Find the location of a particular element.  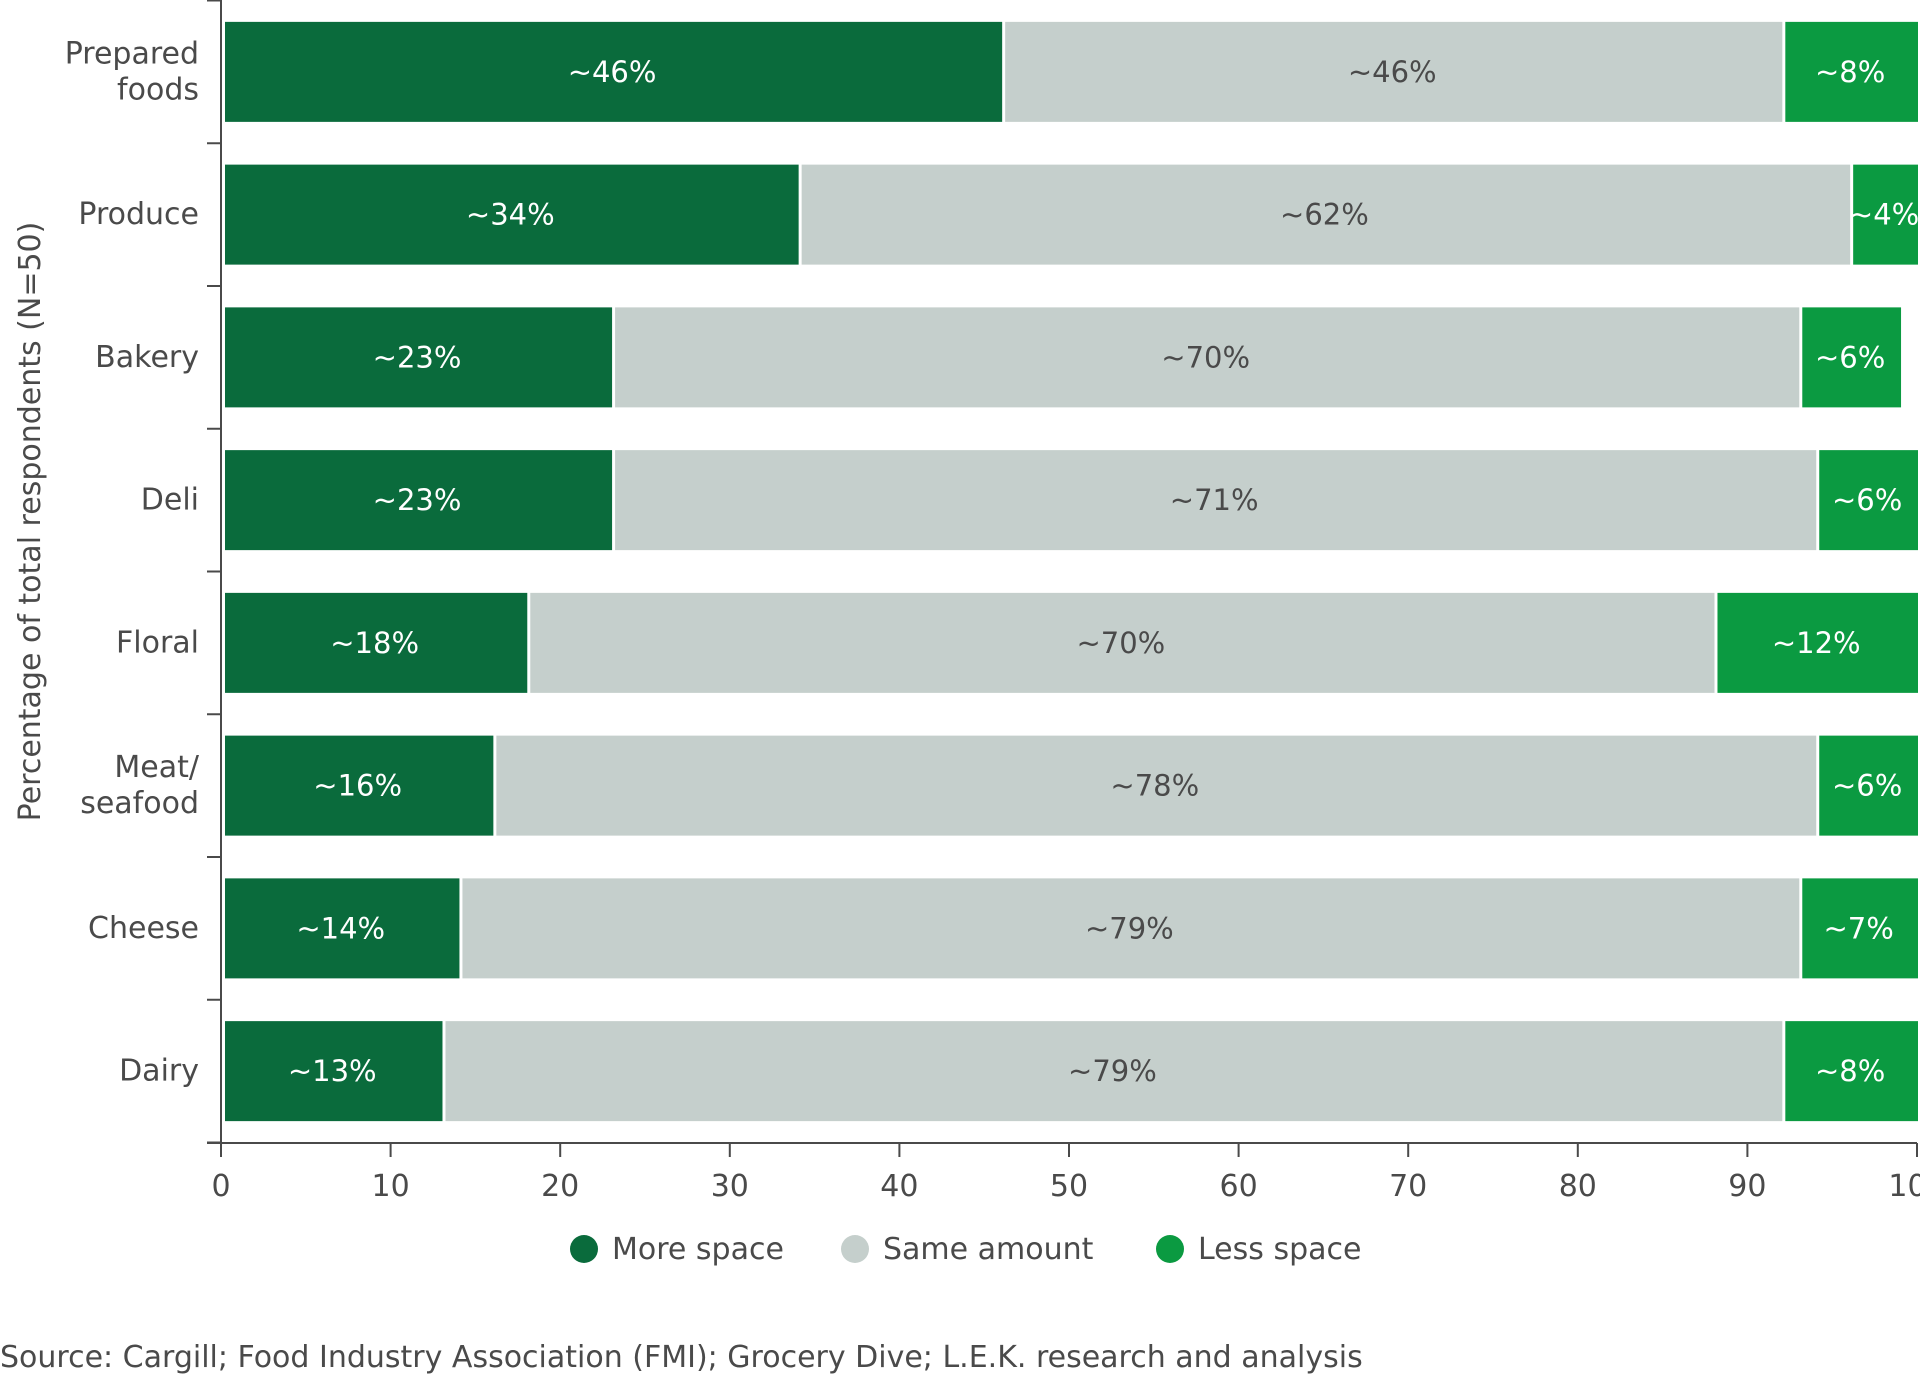

x-tick-label: 30 is located at coordinates (730, 1186).